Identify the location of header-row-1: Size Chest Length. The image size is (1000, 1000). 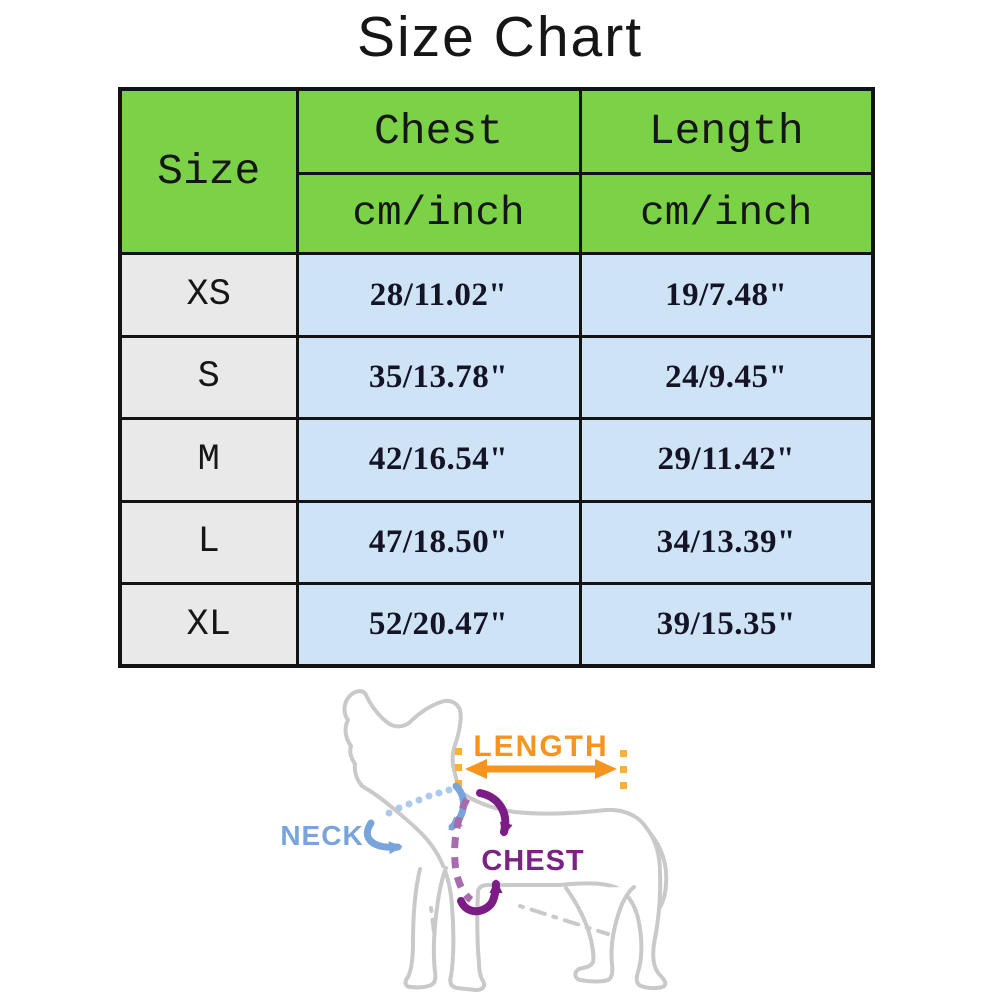
(496, 171).